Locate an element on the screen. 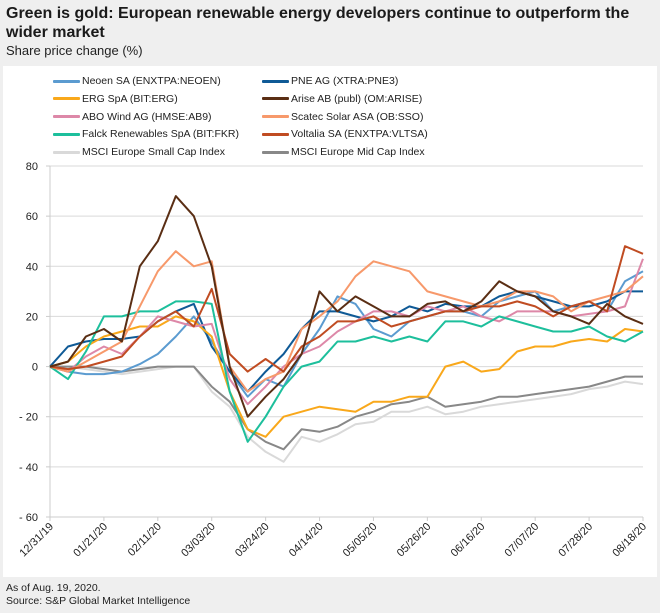  legend-label: ERG SpA (BIT:ERG) is located at coordinates (130, 98).